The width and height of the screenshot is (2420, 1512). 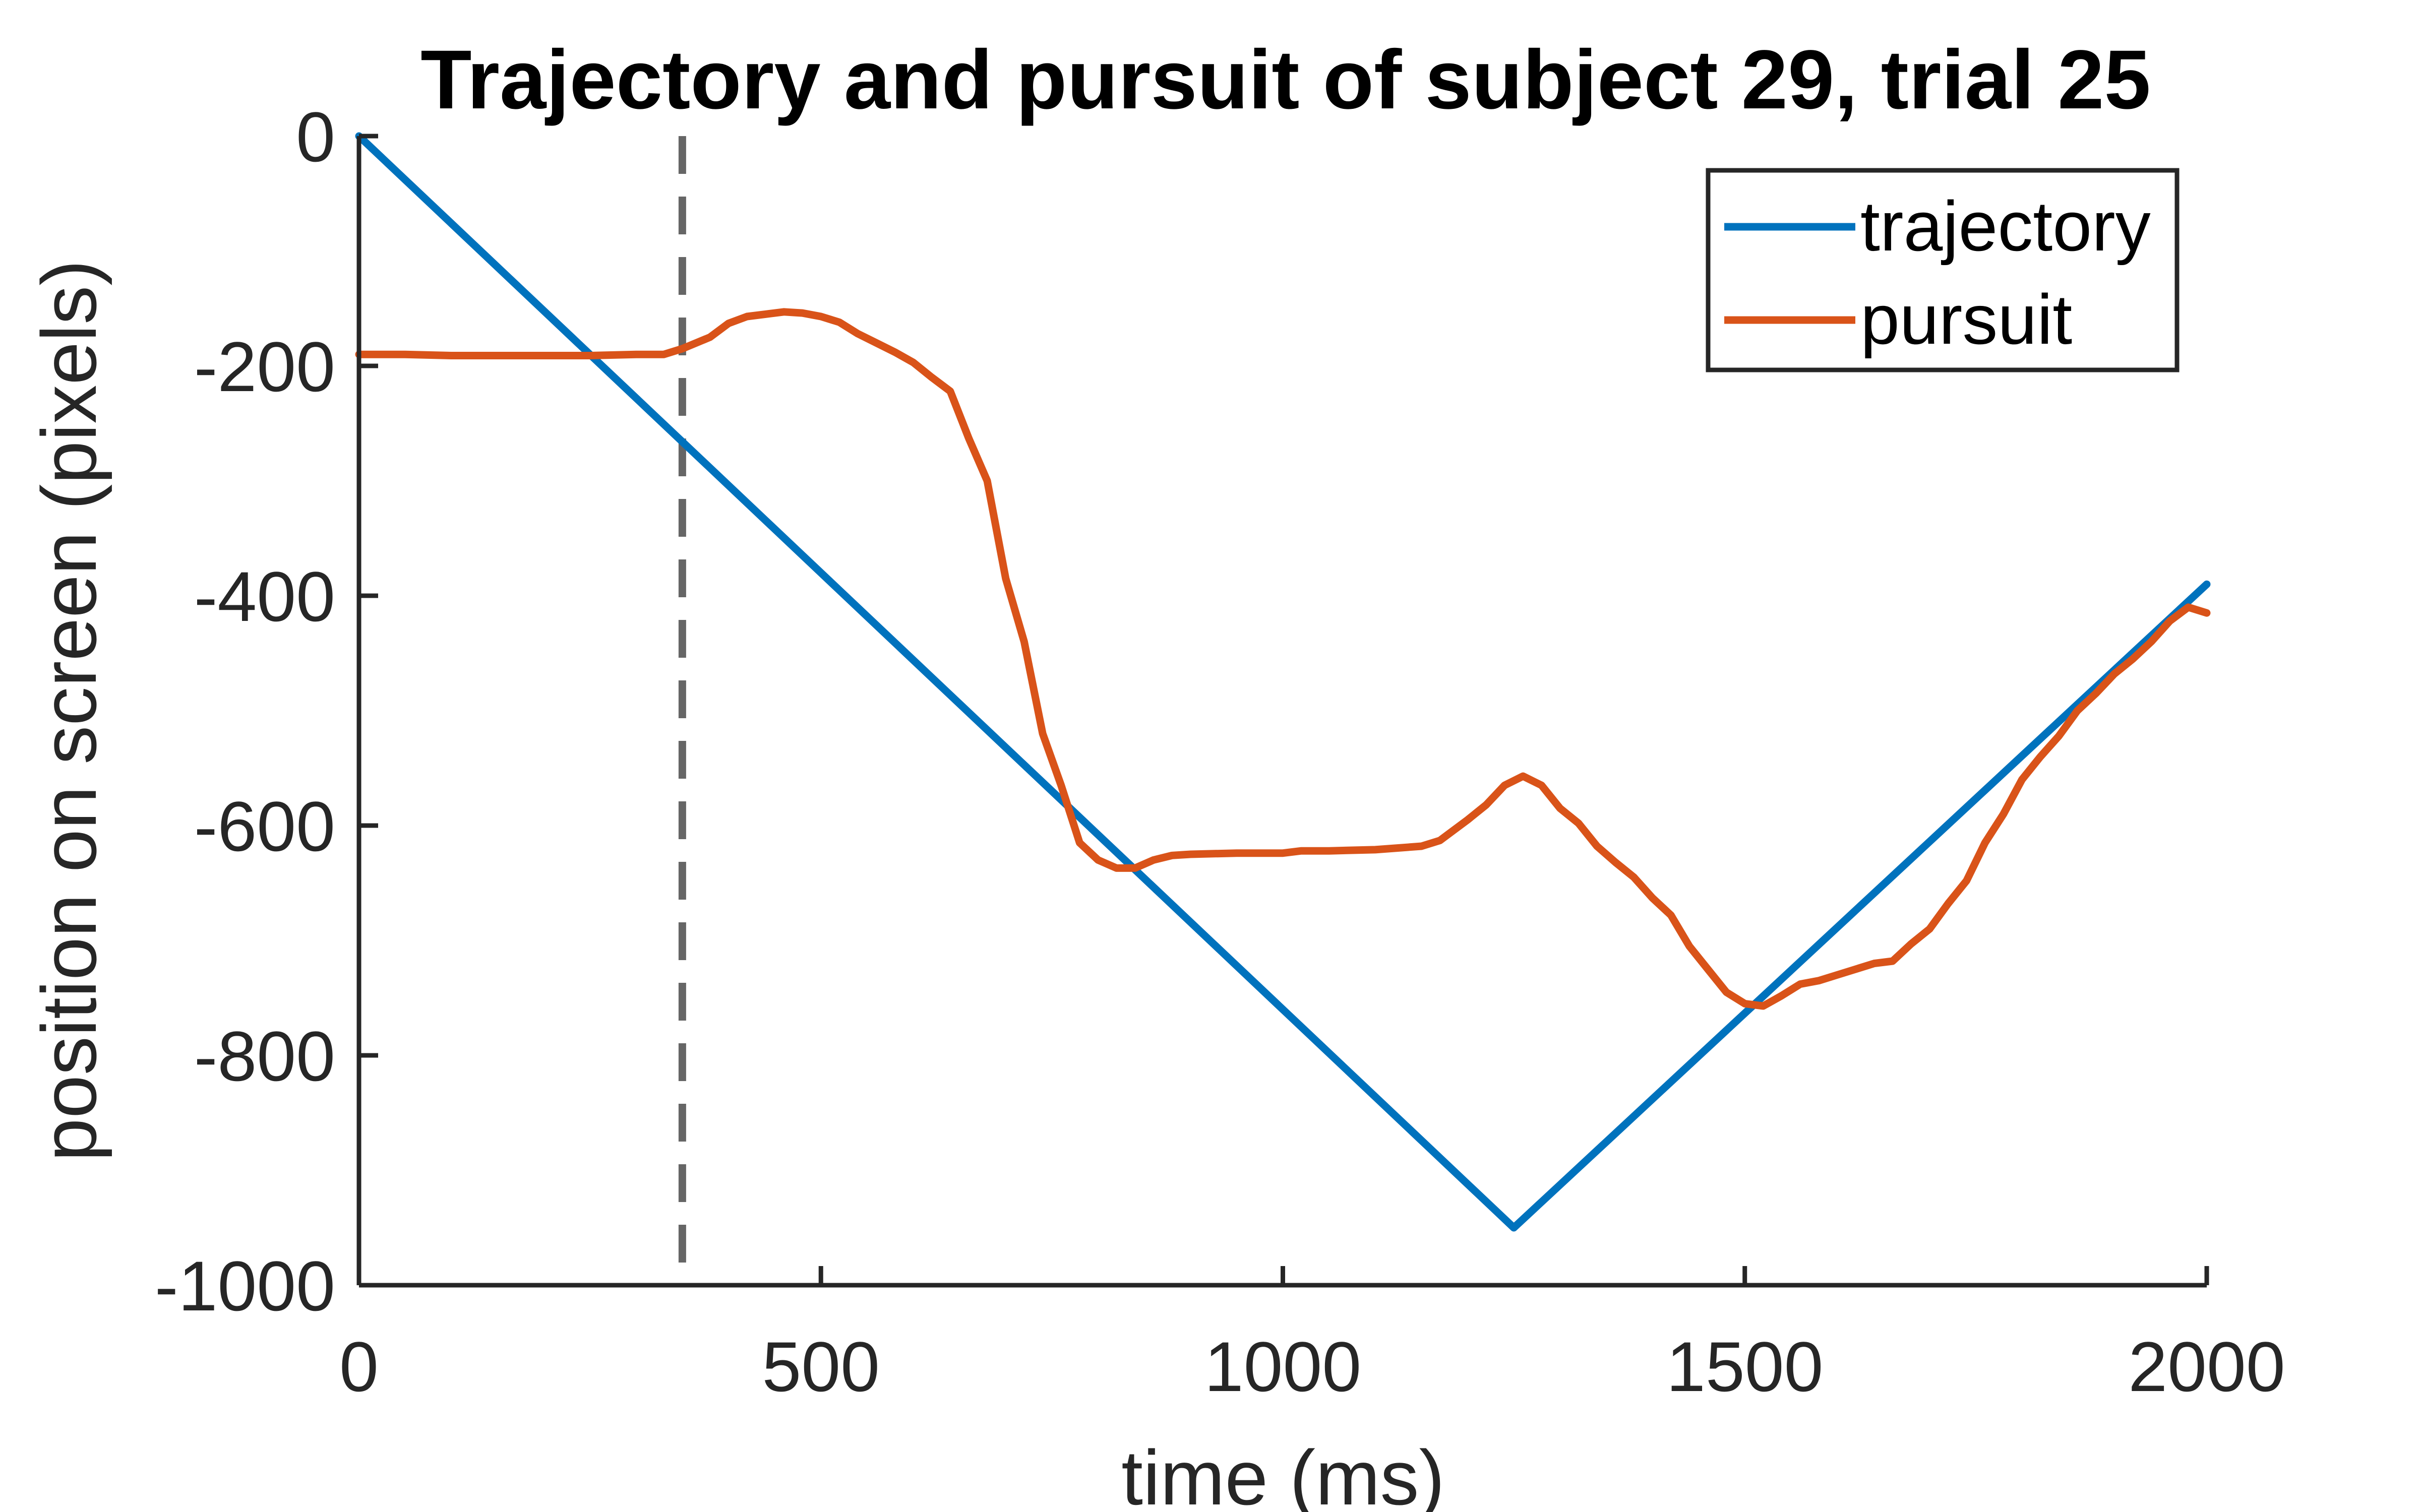 I want to click on y-tick-label: -800, so click(x=264, y=1056).